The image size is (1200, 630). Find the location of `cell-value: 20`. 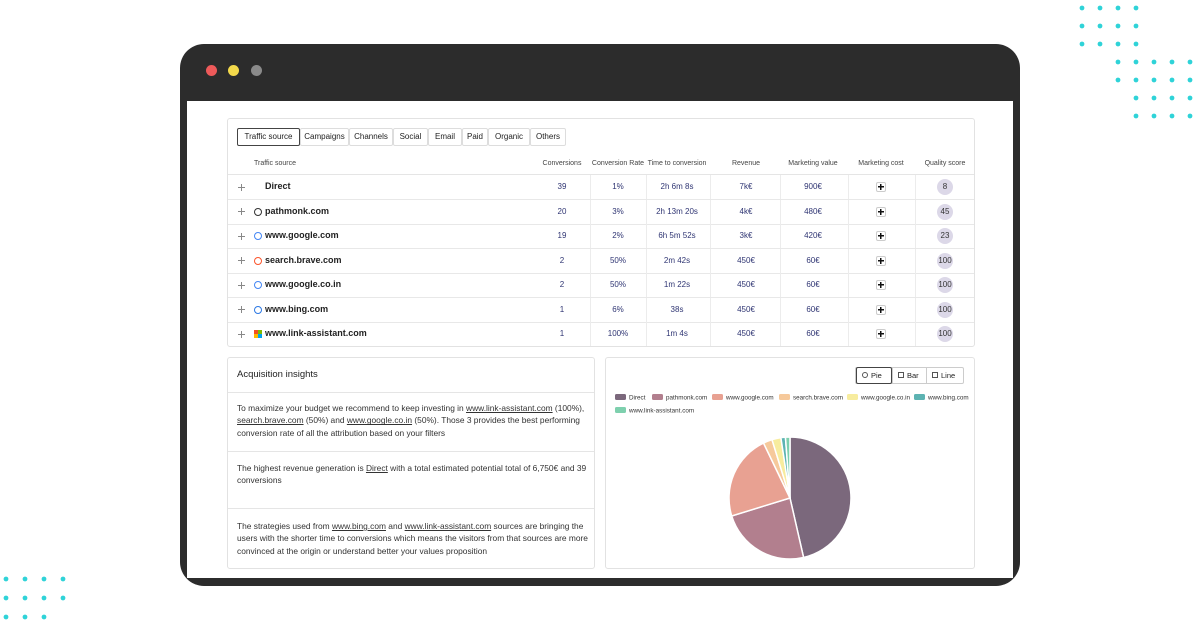

cell-value: 20 is located at coordinates (562, 211).